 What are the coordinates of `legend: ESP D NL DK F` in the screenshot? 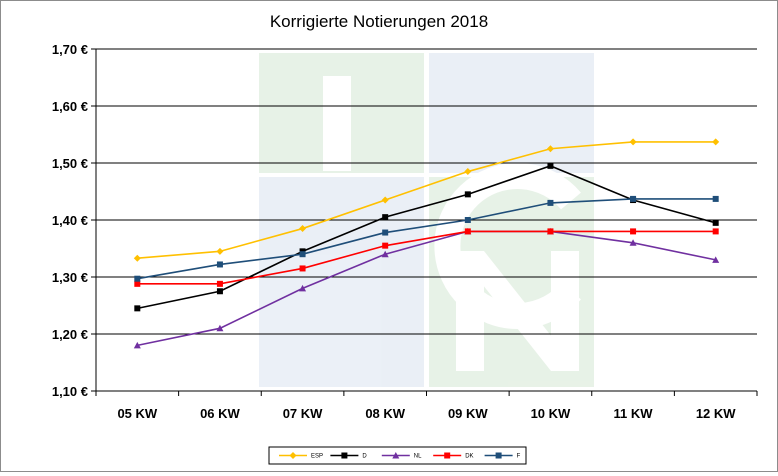 It's located at (397, 455).